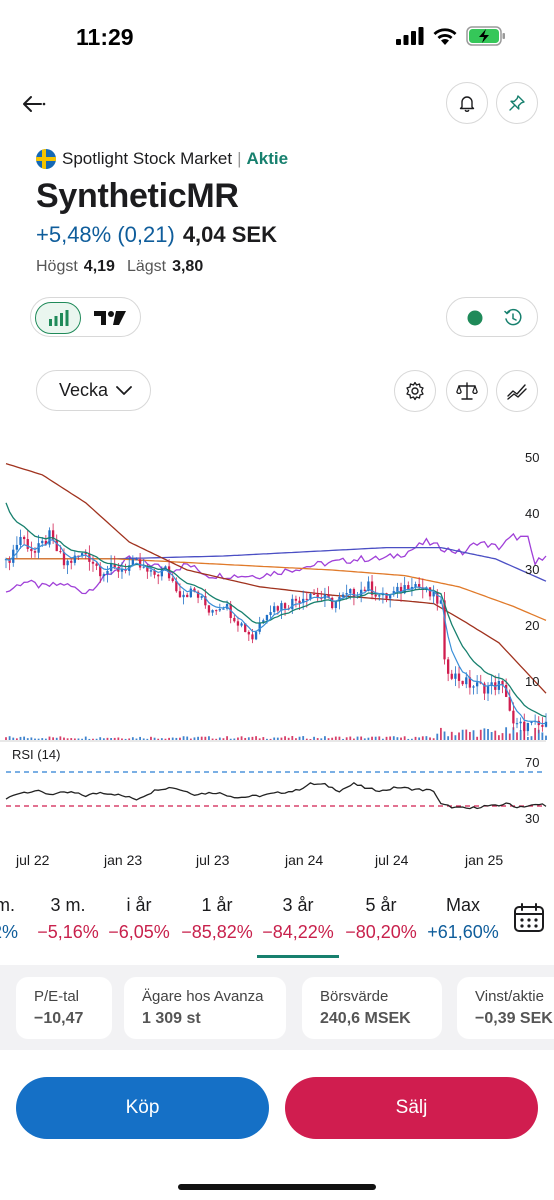 Image resolution: width=554 pixels, height=1200 pixels. Describe the element at coordinates (532, 818) in the screenshot. I see `rsi-tick-30: 30` at that location.